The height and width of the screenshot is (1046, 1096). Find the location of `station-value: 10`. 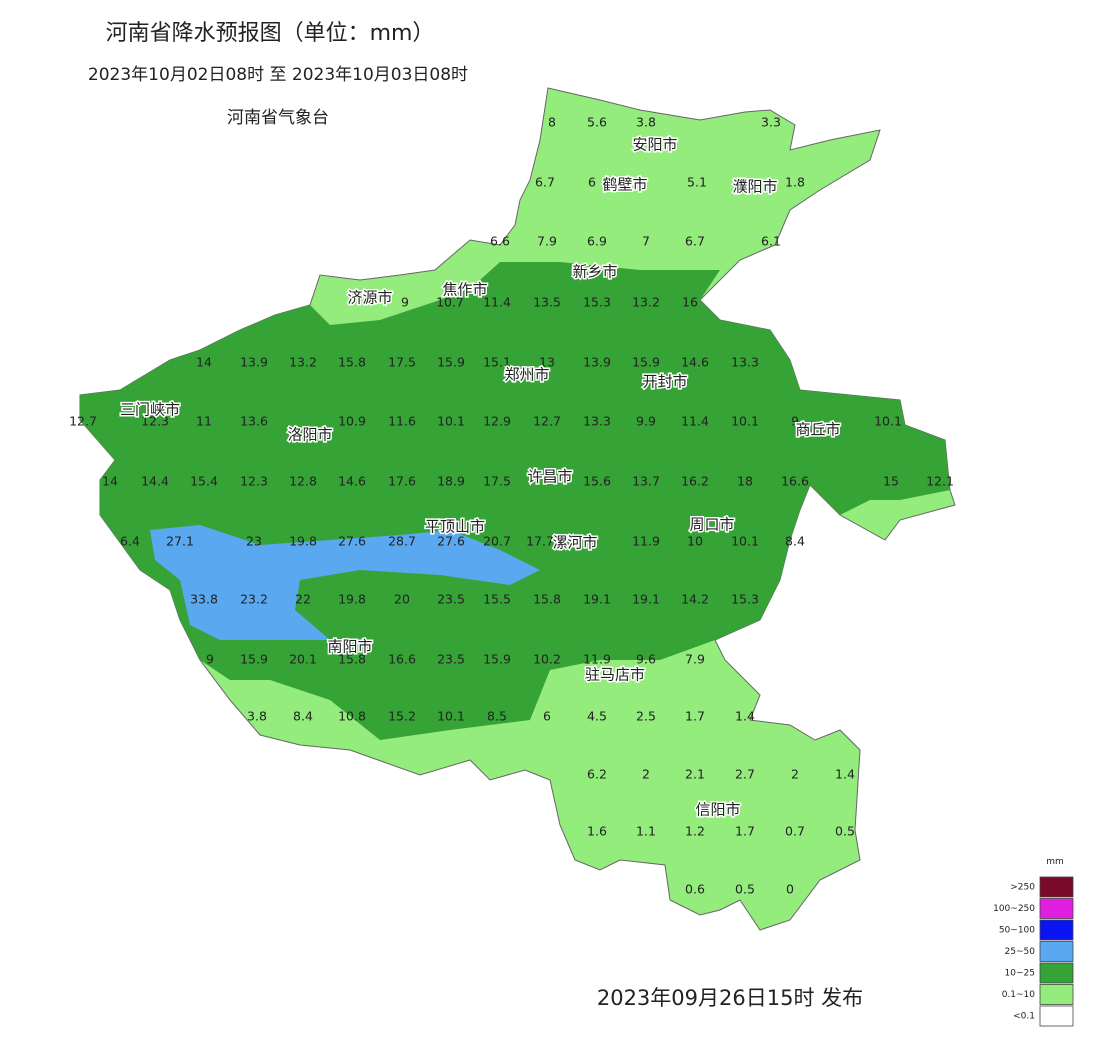

station-value: 10 is located at coordinates (695, 541).